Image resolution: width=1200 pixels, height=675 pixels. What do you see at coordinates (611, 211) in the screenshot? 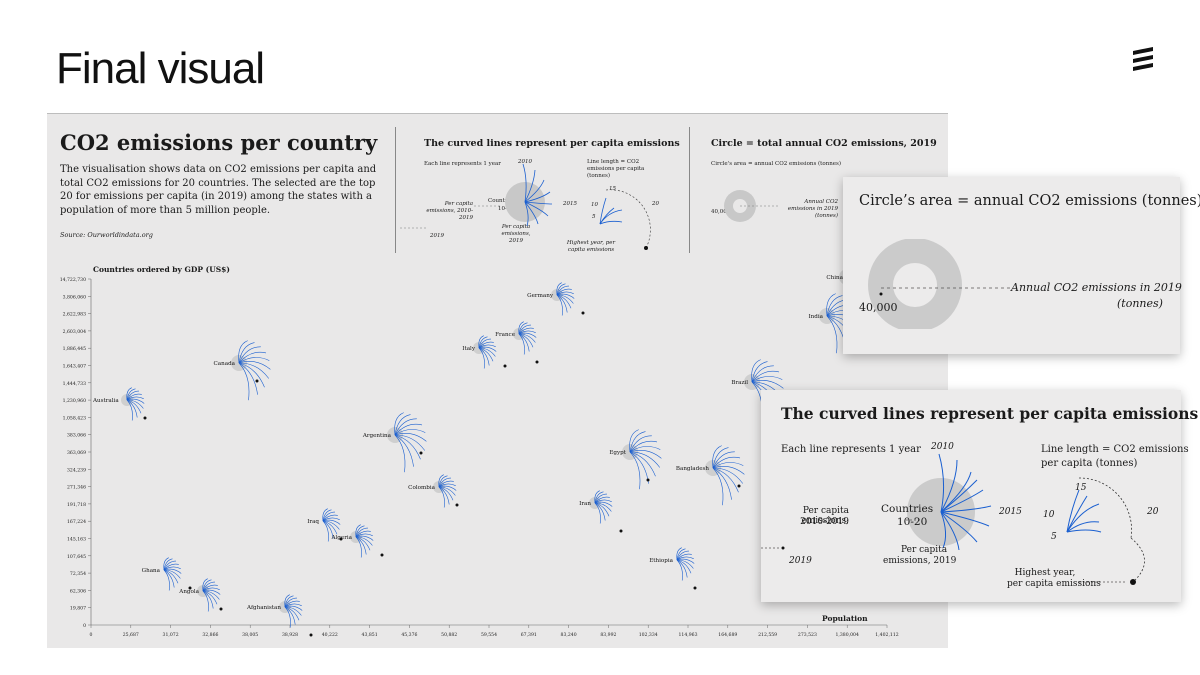
I see `legend-length-fan` at bounding box center [611, 211].